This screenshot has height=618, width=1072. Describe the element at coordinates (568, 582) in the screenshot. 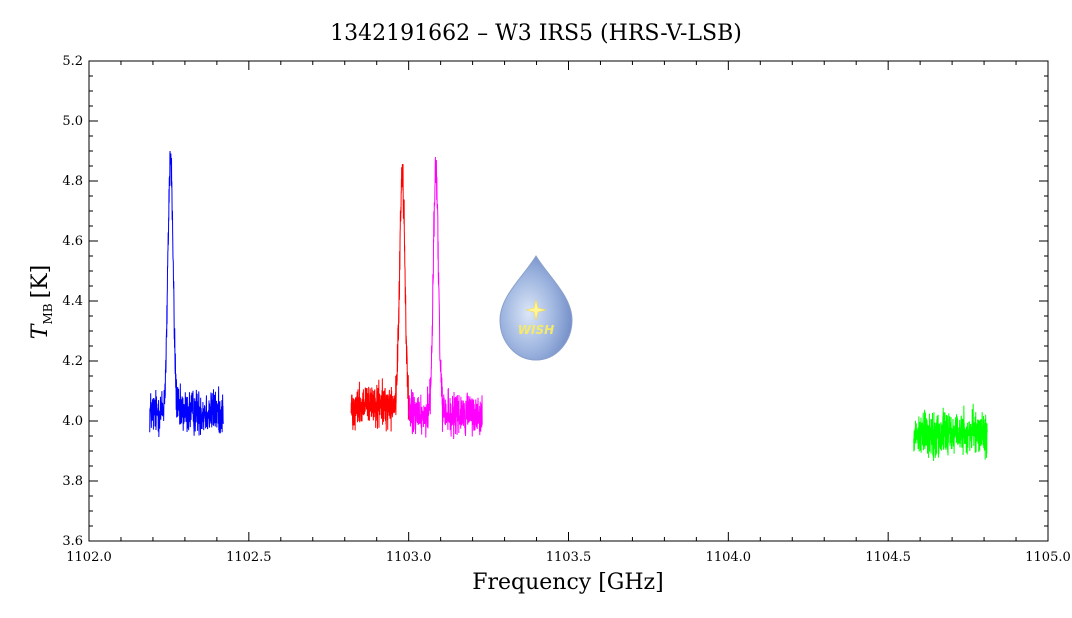

I see `x-axis-label: Frequency [GHz]` at that location.